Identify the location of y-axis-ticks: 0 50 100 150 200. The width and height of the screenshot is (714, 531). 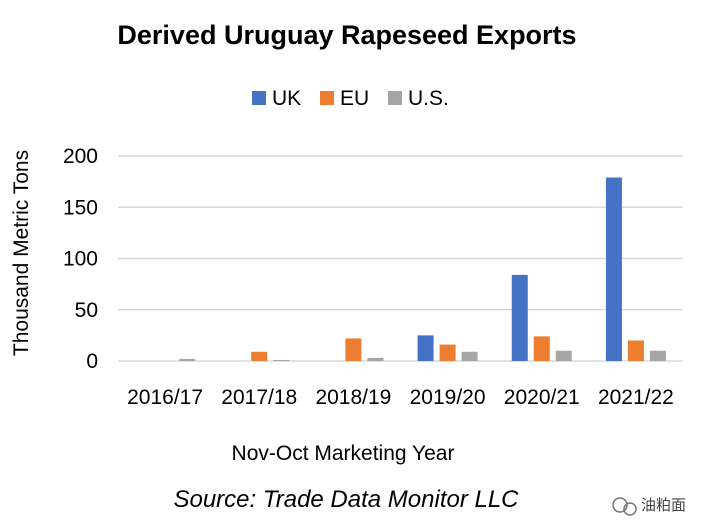
(80, 259).